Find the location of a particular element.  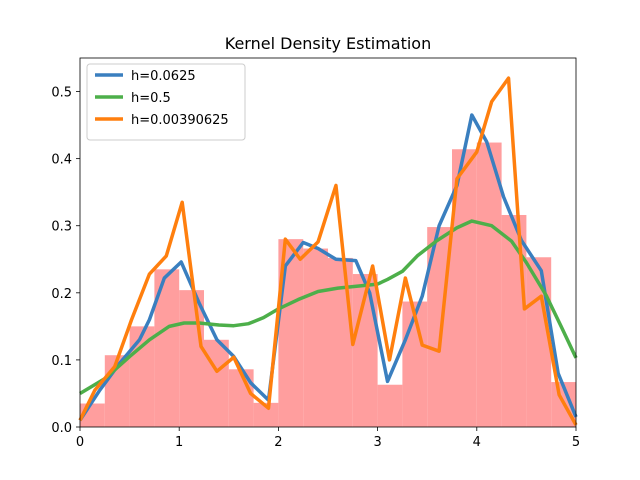

legend-label: h=0.5 is located at coordinates (151, 98).